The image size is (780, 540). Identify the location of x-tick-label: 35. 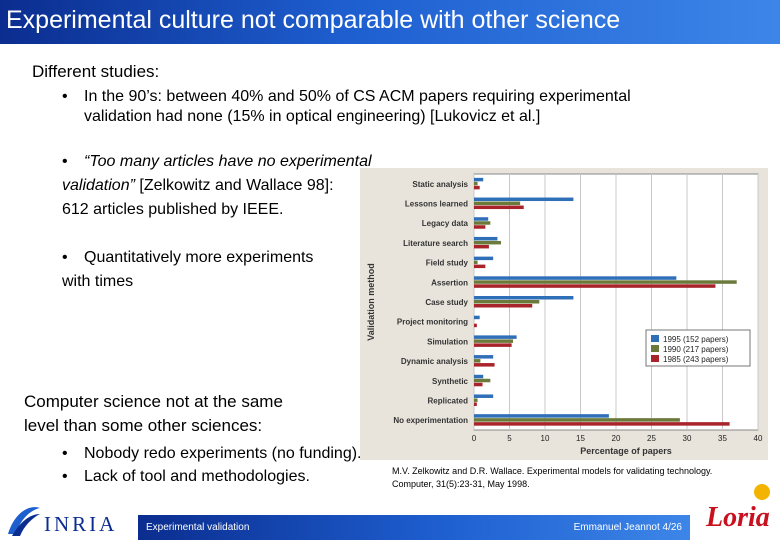
(722, 438).